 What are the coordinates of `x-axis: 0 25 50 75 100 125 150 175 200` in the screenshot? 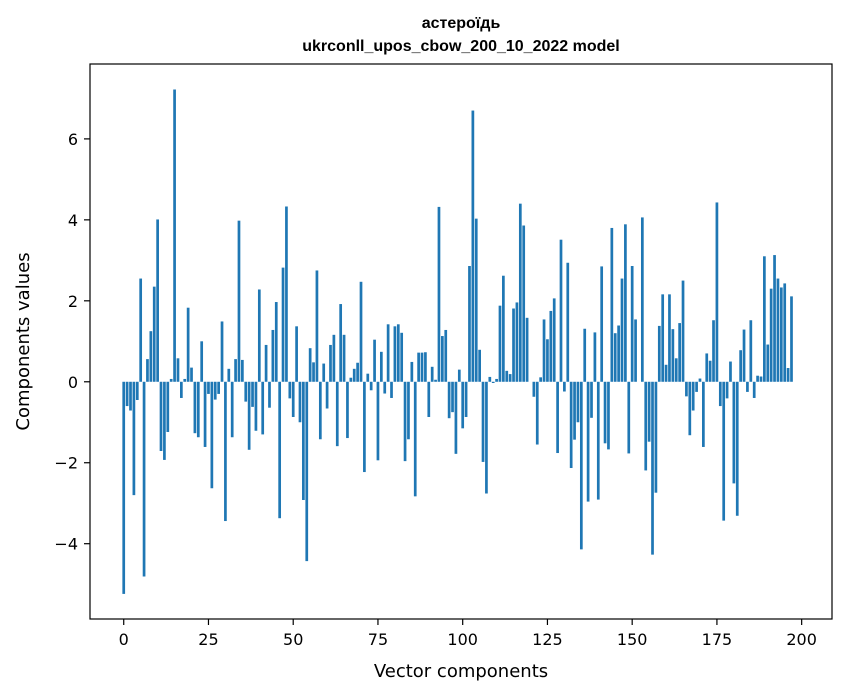 It's located at (468, 634).